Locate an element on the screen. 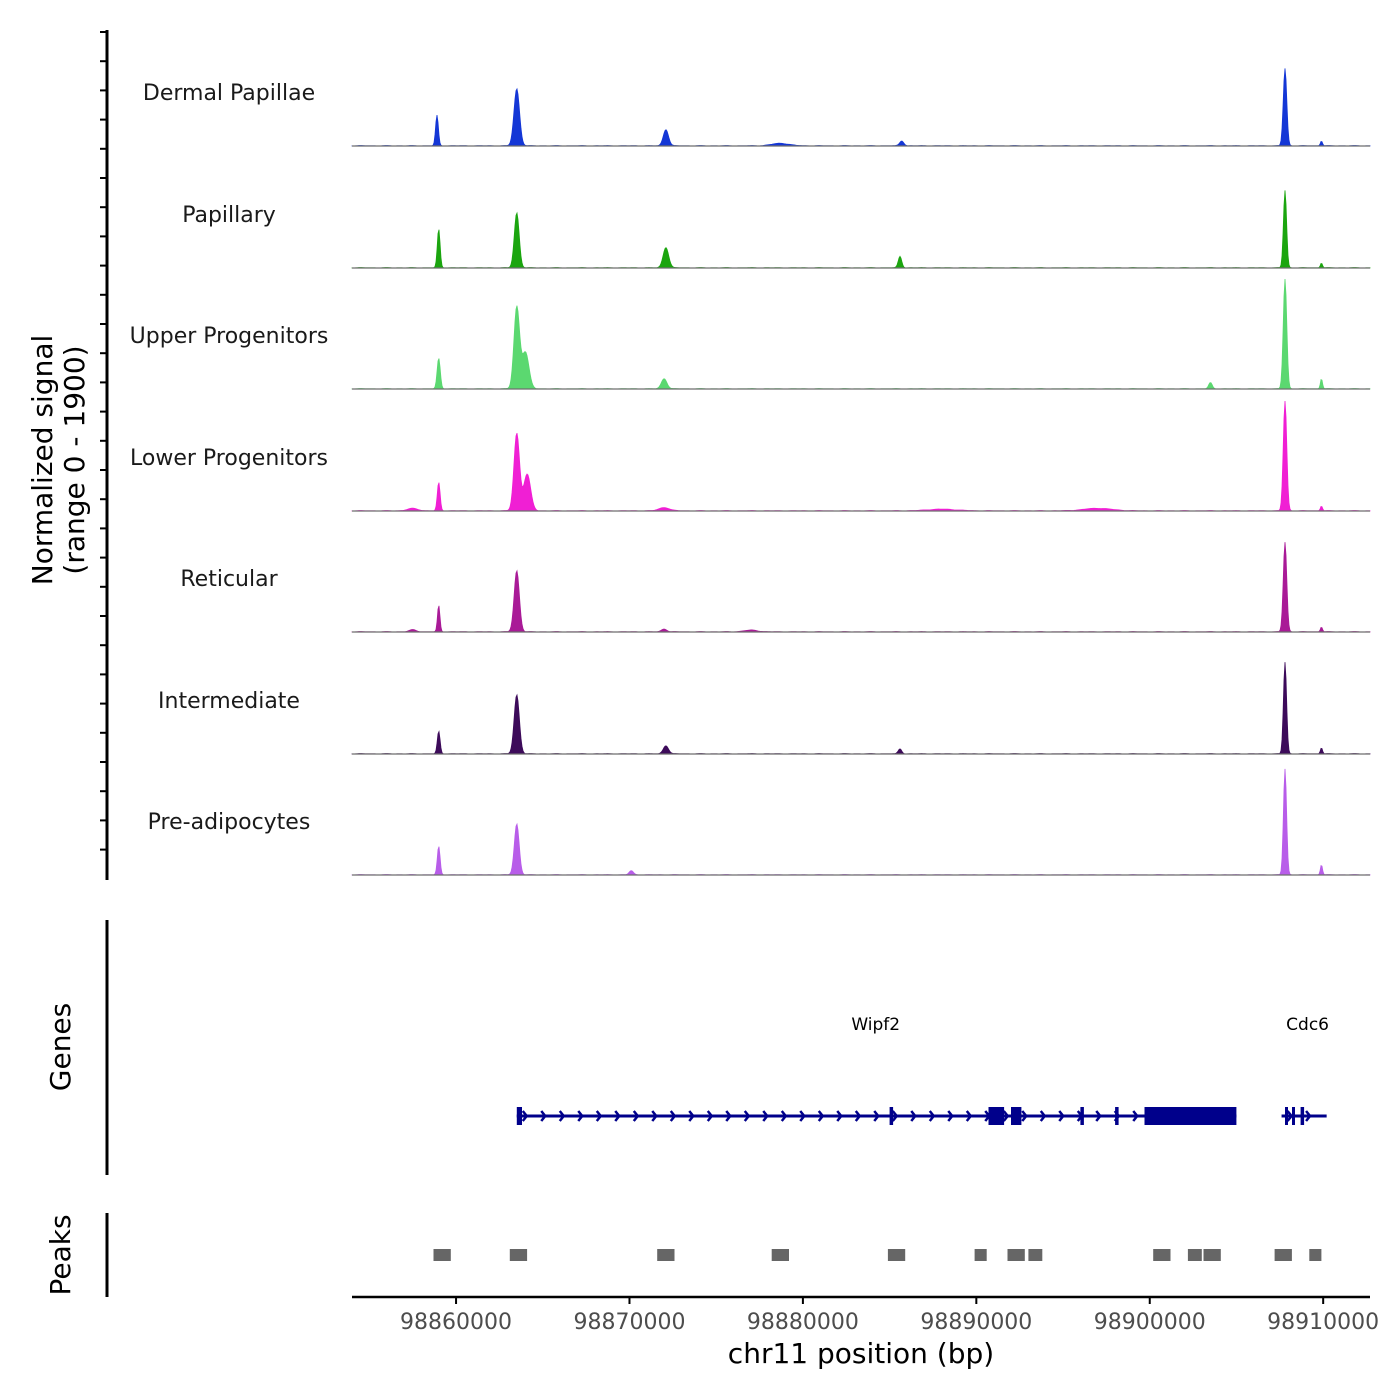 The width and height of the screenshot is (1400, 1400). x-tick-label-1: 98870000 is located at coordinates (629, 1322).